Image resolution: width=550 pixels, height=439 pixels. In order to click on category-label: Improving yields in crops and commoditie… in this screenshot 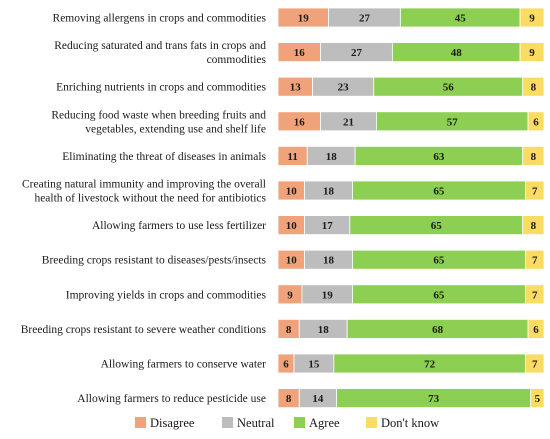, I will do `click(166, 295)`.